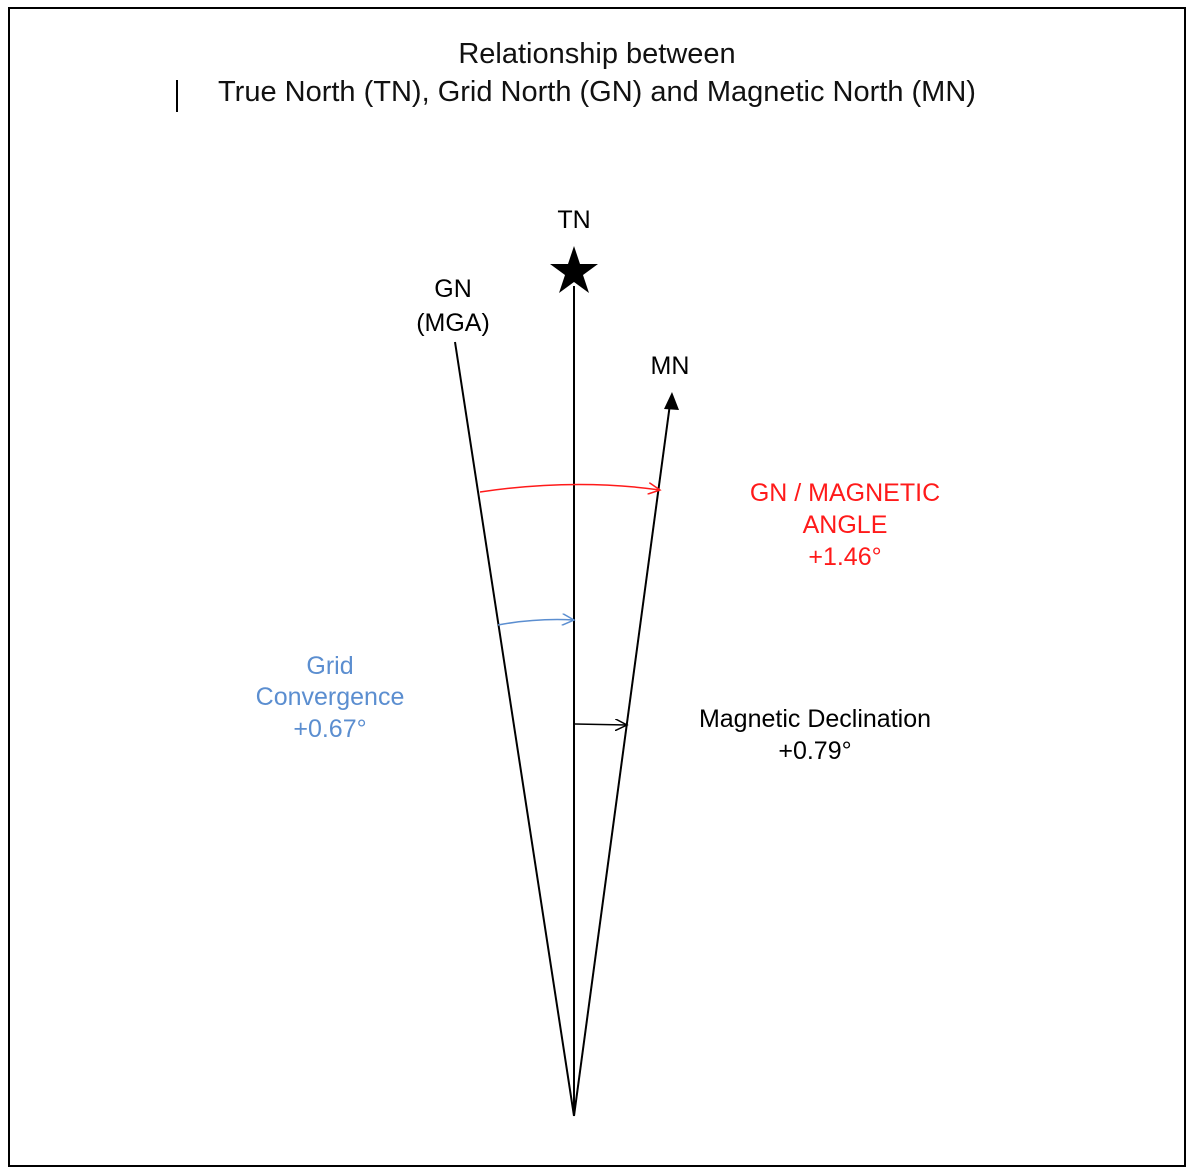 Image resolution: width=1194 pixels, height=1167 pixels. What do you see at coordinates (330, 729) in the screenshot?
I see `grid-convergence-value: +0.67°` at bounding box center [330, 729].